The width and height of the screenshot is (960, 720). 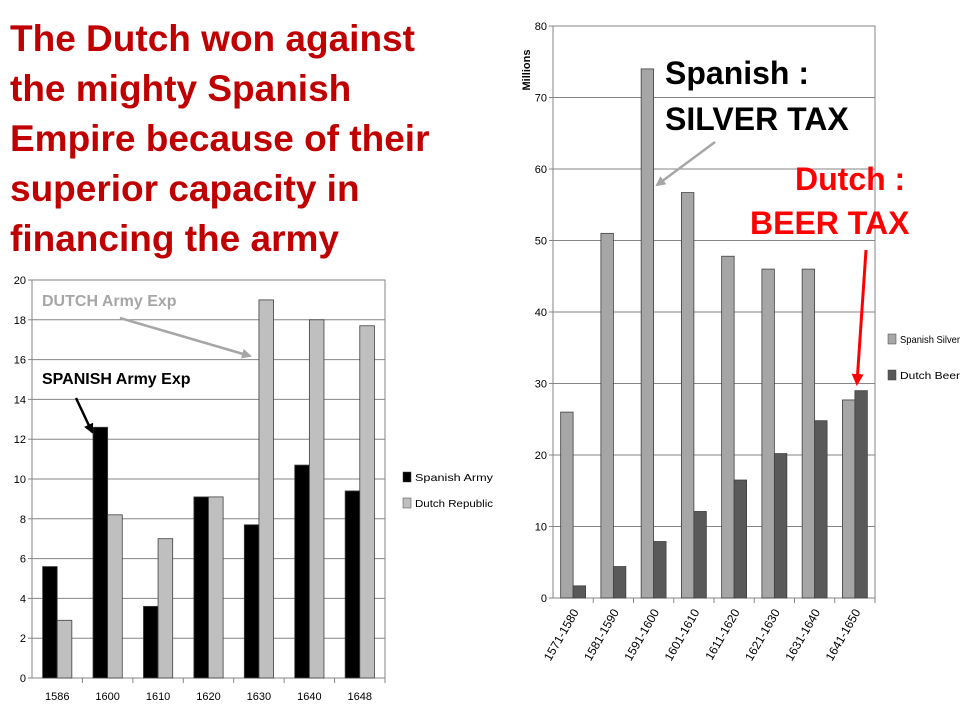 What do you see at coordinates (930, 376) in the screenshot?
I see `tax-legend-label: Dutch Beer` at bounding box center [930, 376].